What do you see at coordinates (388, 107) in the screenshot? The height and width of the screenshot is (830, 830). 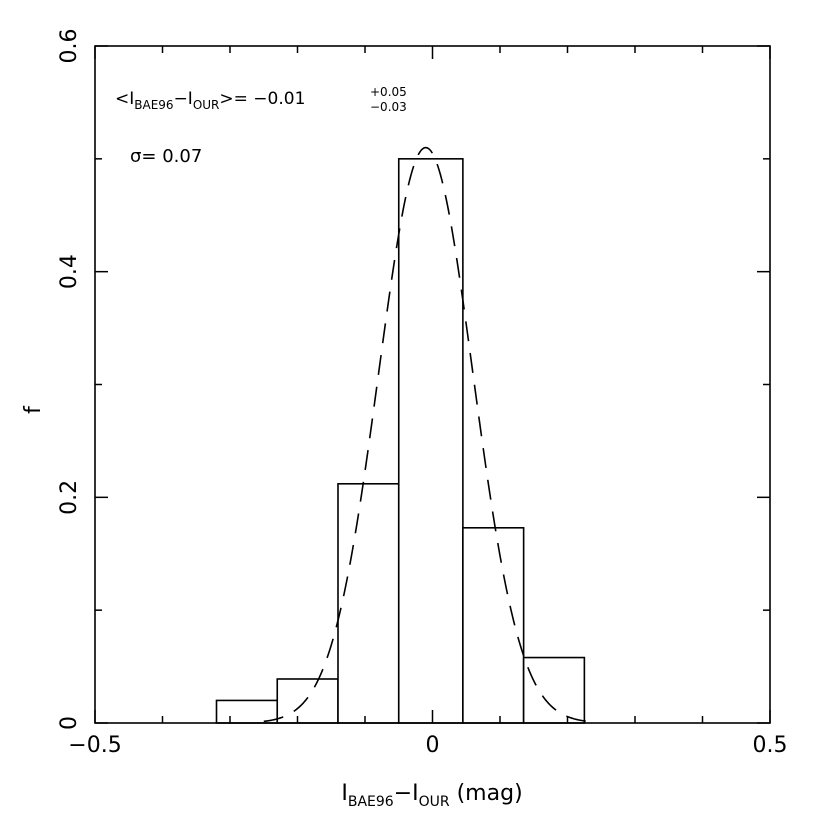 I see `mean-annotation-lower-error: −0.03` at bounding box center [388, 107].